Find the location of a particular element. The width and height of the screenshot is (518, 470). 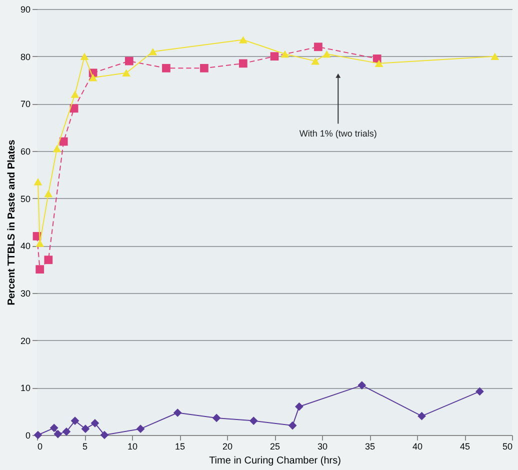

y-tick-label: 80 is located at coordinates (25, 57).